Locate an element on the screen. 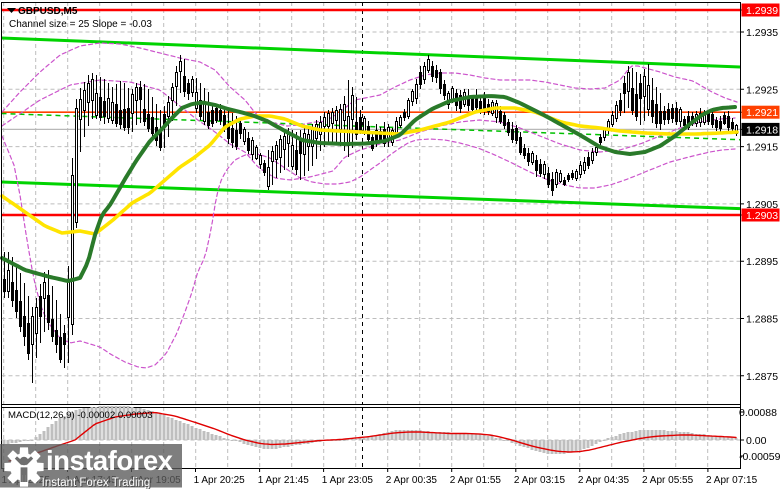 This screenshot has width=781, height=494. svg-text: GBPUSD,M5 is located at coordinates (48, 11).